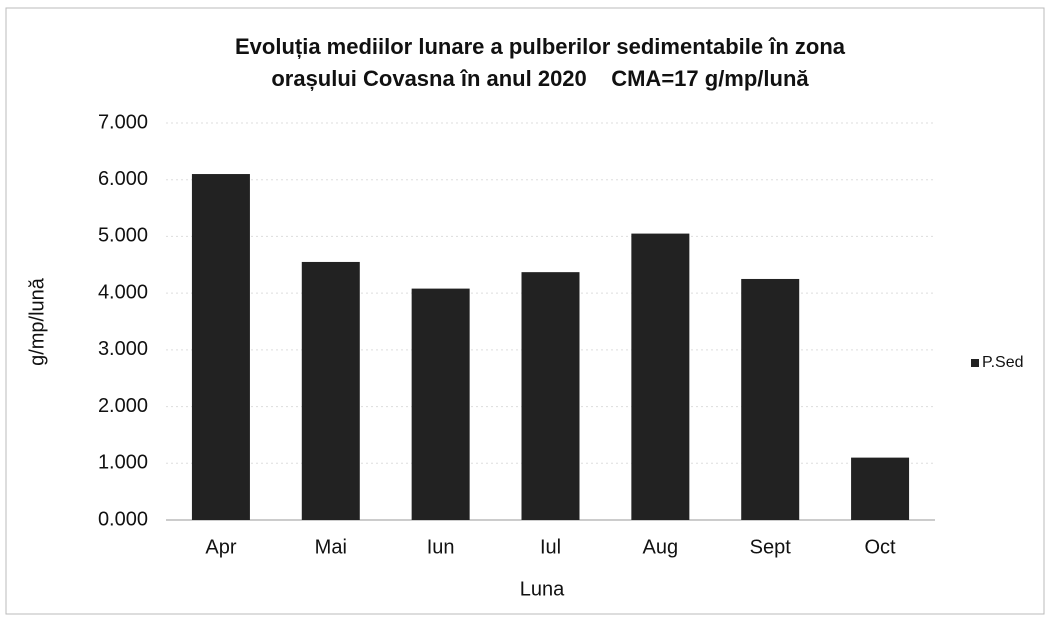 This screenshot has width=1050, height=621. I want to click on x-tick-label: Sept, so click(771, 547).